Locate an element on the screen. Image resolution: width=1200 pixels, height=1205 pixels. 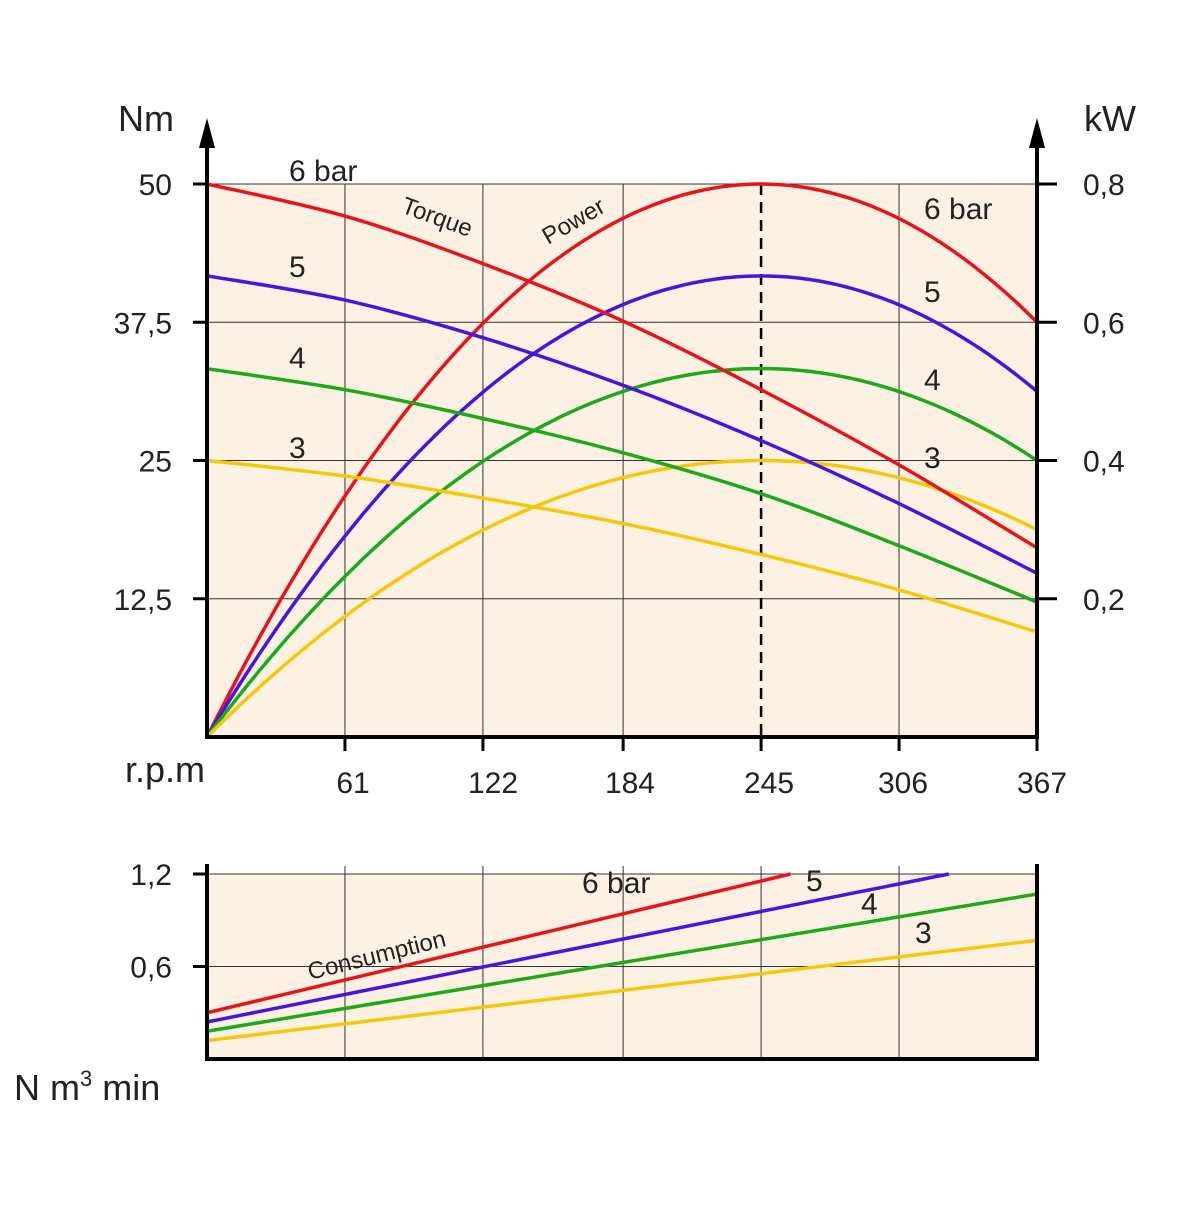
torque-series-label: 5 is located at coordinates (297, 267).